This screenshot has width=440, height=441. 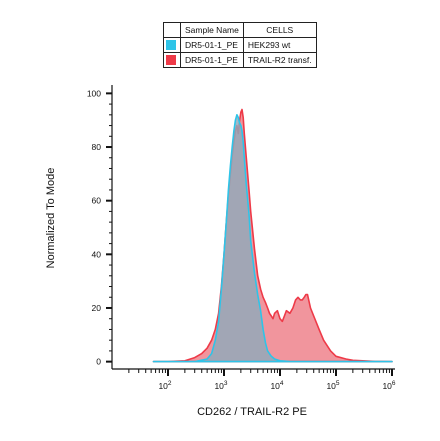 What do you see at coordinates (164, 385) in the screenshot?
I see `x-tick-label: 10²` at bounding box center [164, 385].